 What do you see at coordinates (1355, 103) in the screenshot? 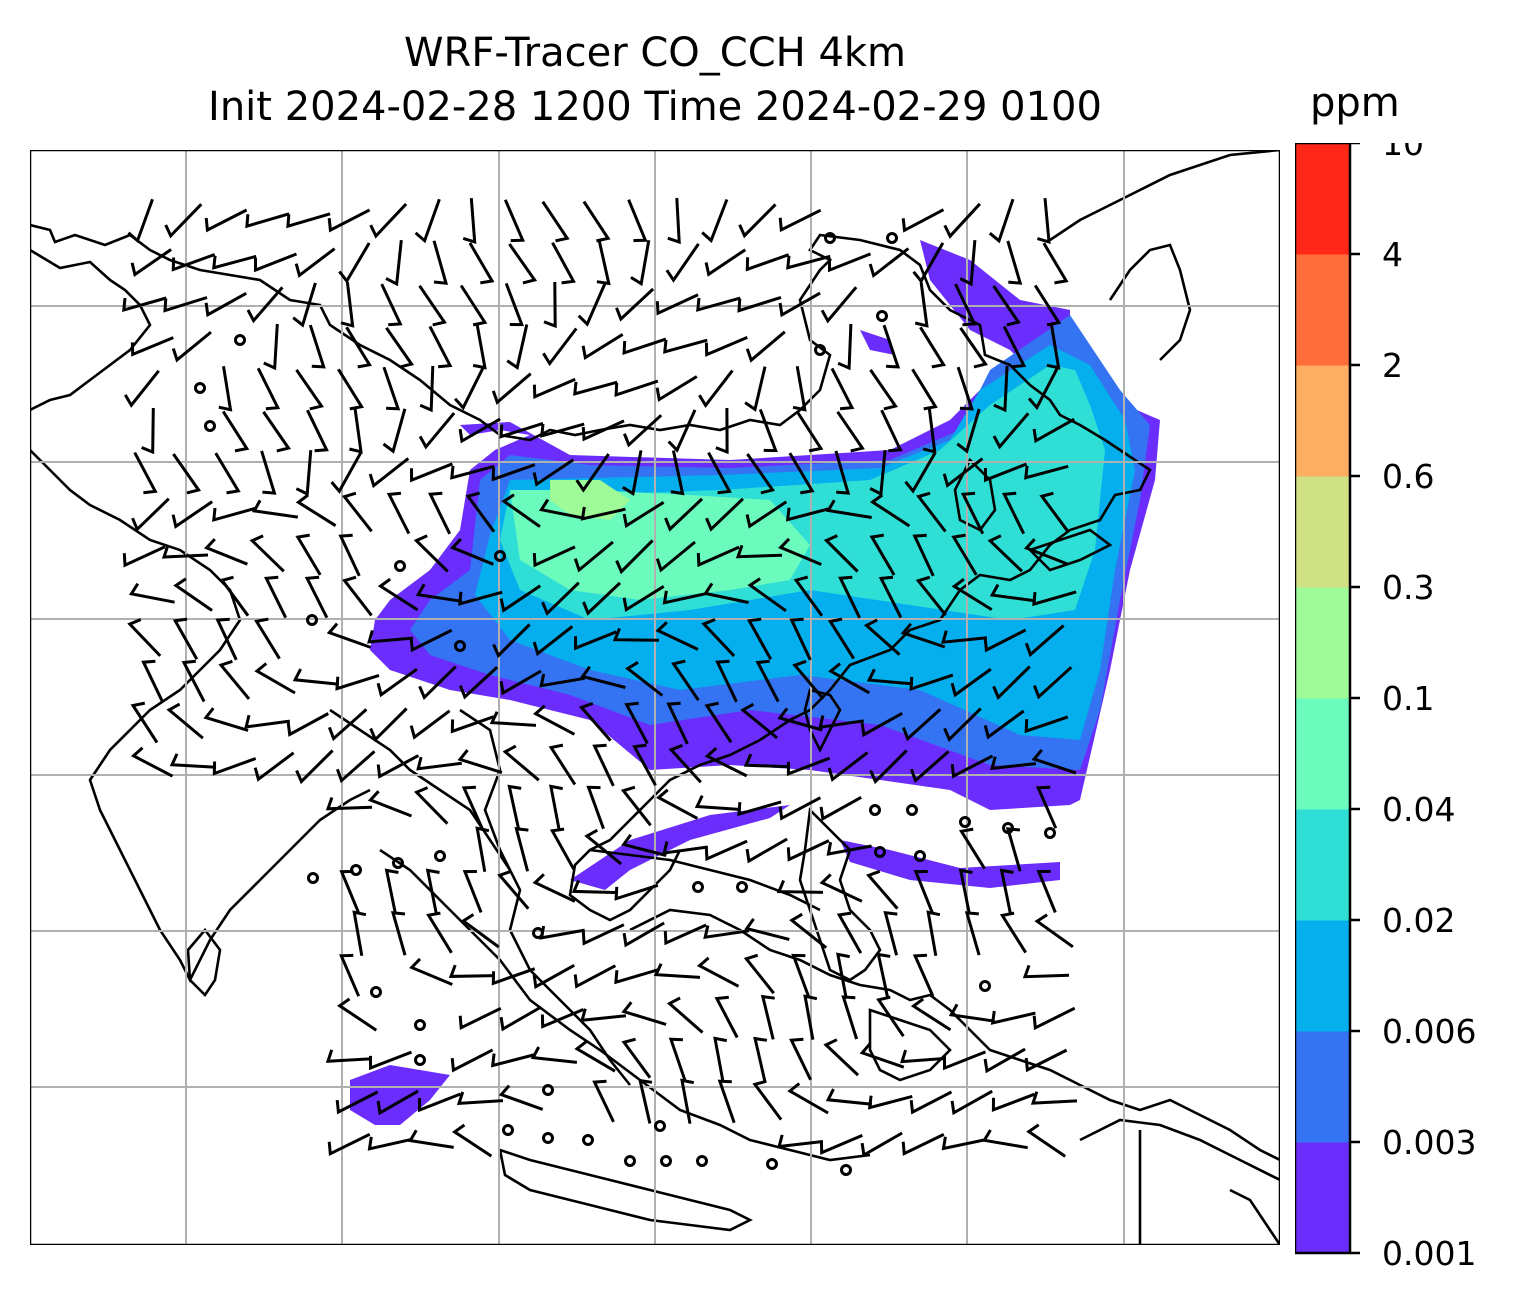
I see `colorbar-unit: ppm` at bounding box center [1355, 103].